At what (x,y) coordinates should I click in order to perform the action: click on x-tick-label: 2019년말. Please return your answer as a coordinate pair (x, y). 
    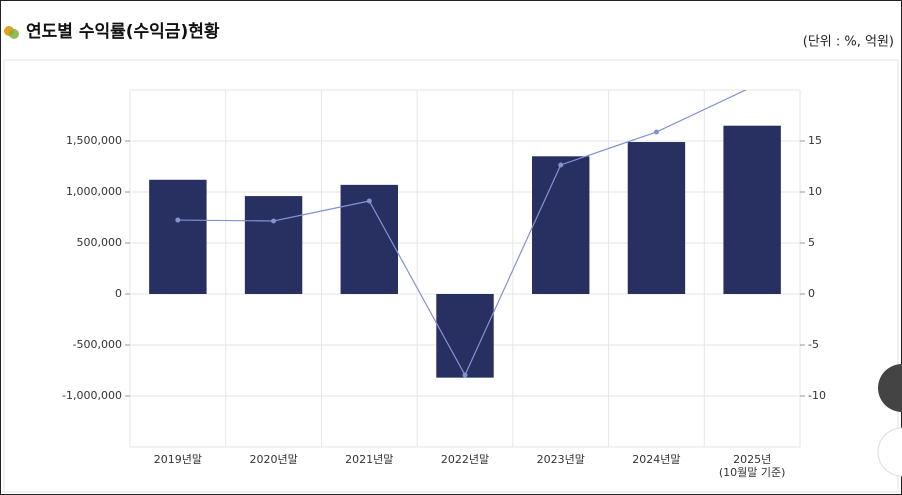
    Looking at the image, I should click on (178, 459).